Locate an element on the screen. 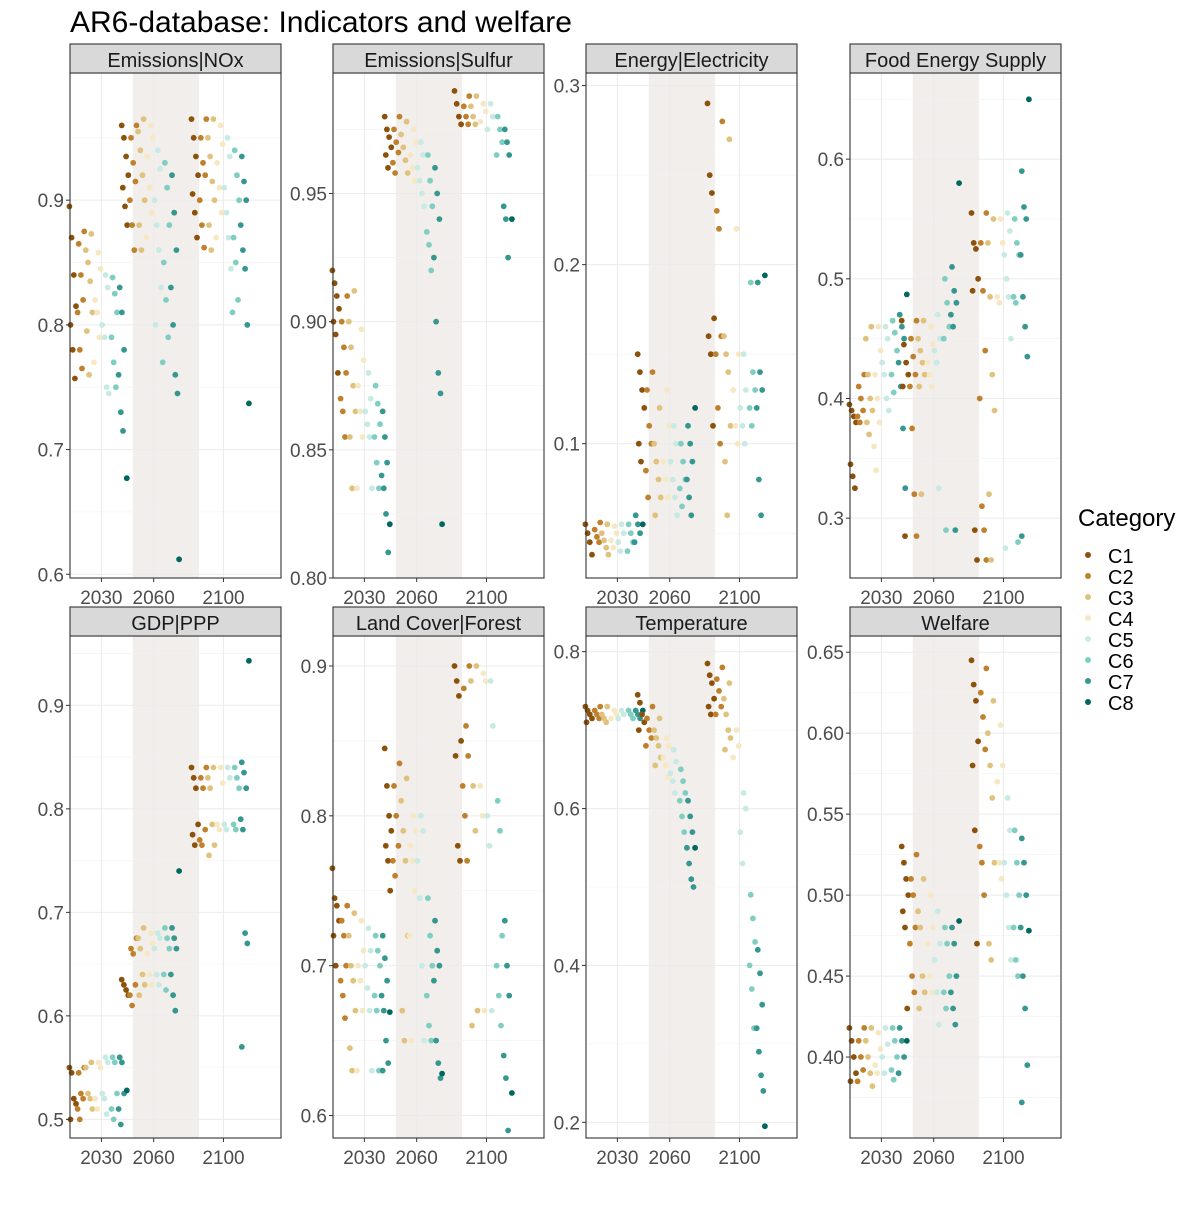 Image resolution: width=1200 pixels, height=1205 pixels. y-tick-label: 0.85 is located at coordinates (308, 451).